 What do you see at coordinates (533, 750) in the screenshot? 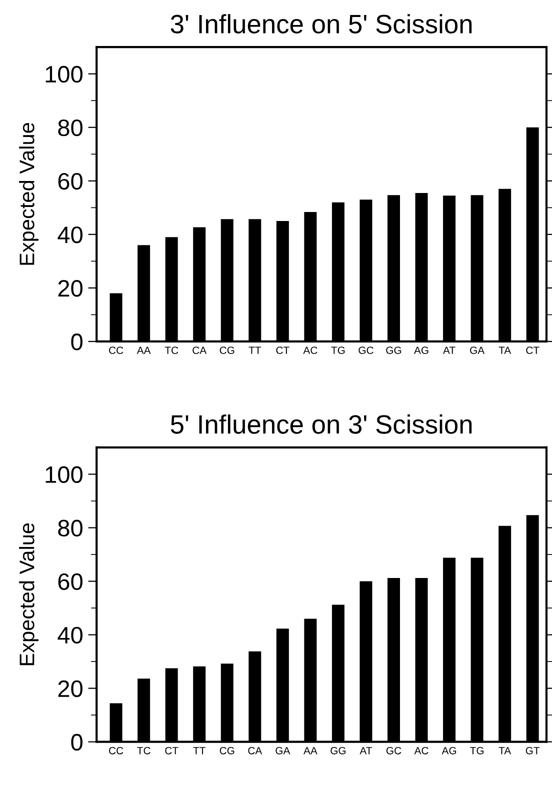
I see `x-tick-label: GT` at bounding box center [533, 750].